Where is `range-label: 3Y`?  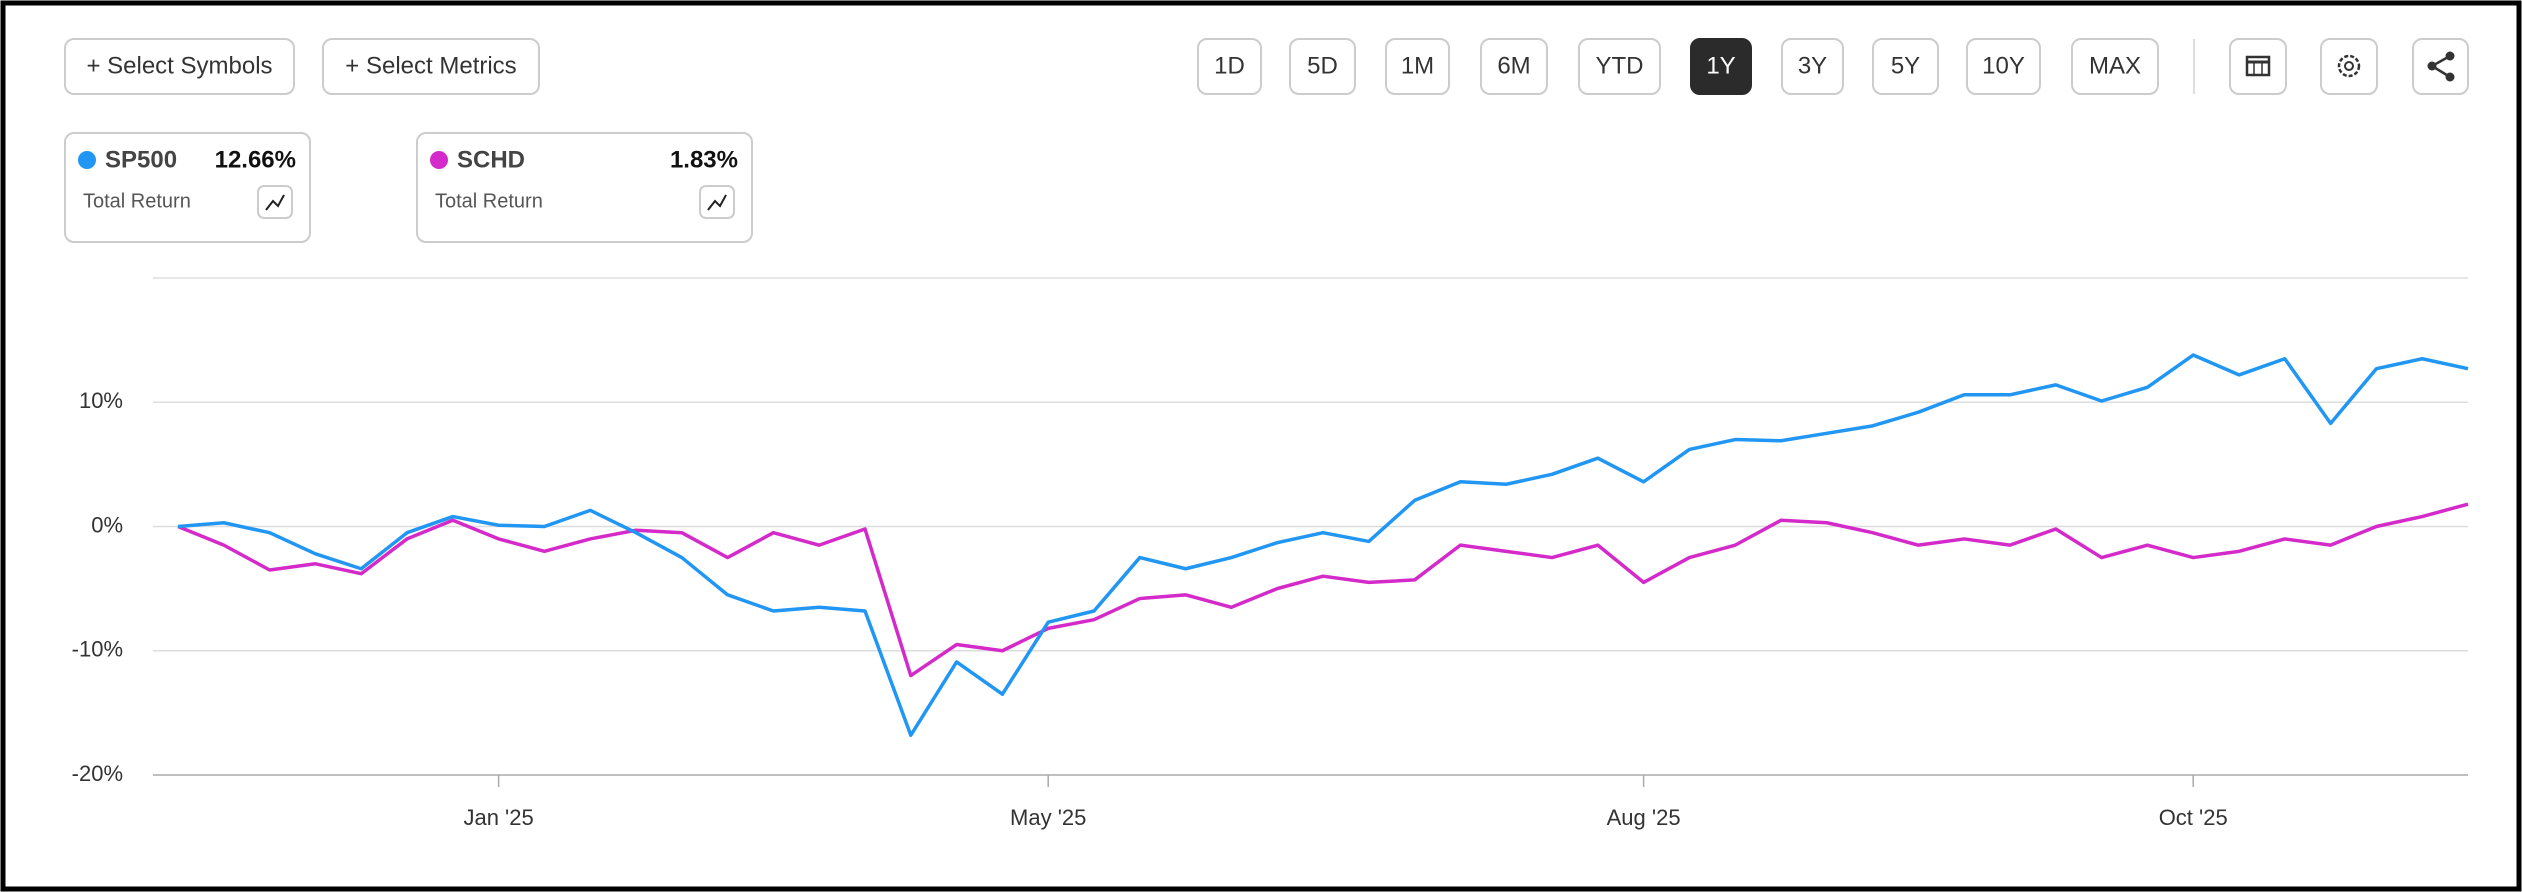
range-label: 3Y is located at coordinates (1812, 65).